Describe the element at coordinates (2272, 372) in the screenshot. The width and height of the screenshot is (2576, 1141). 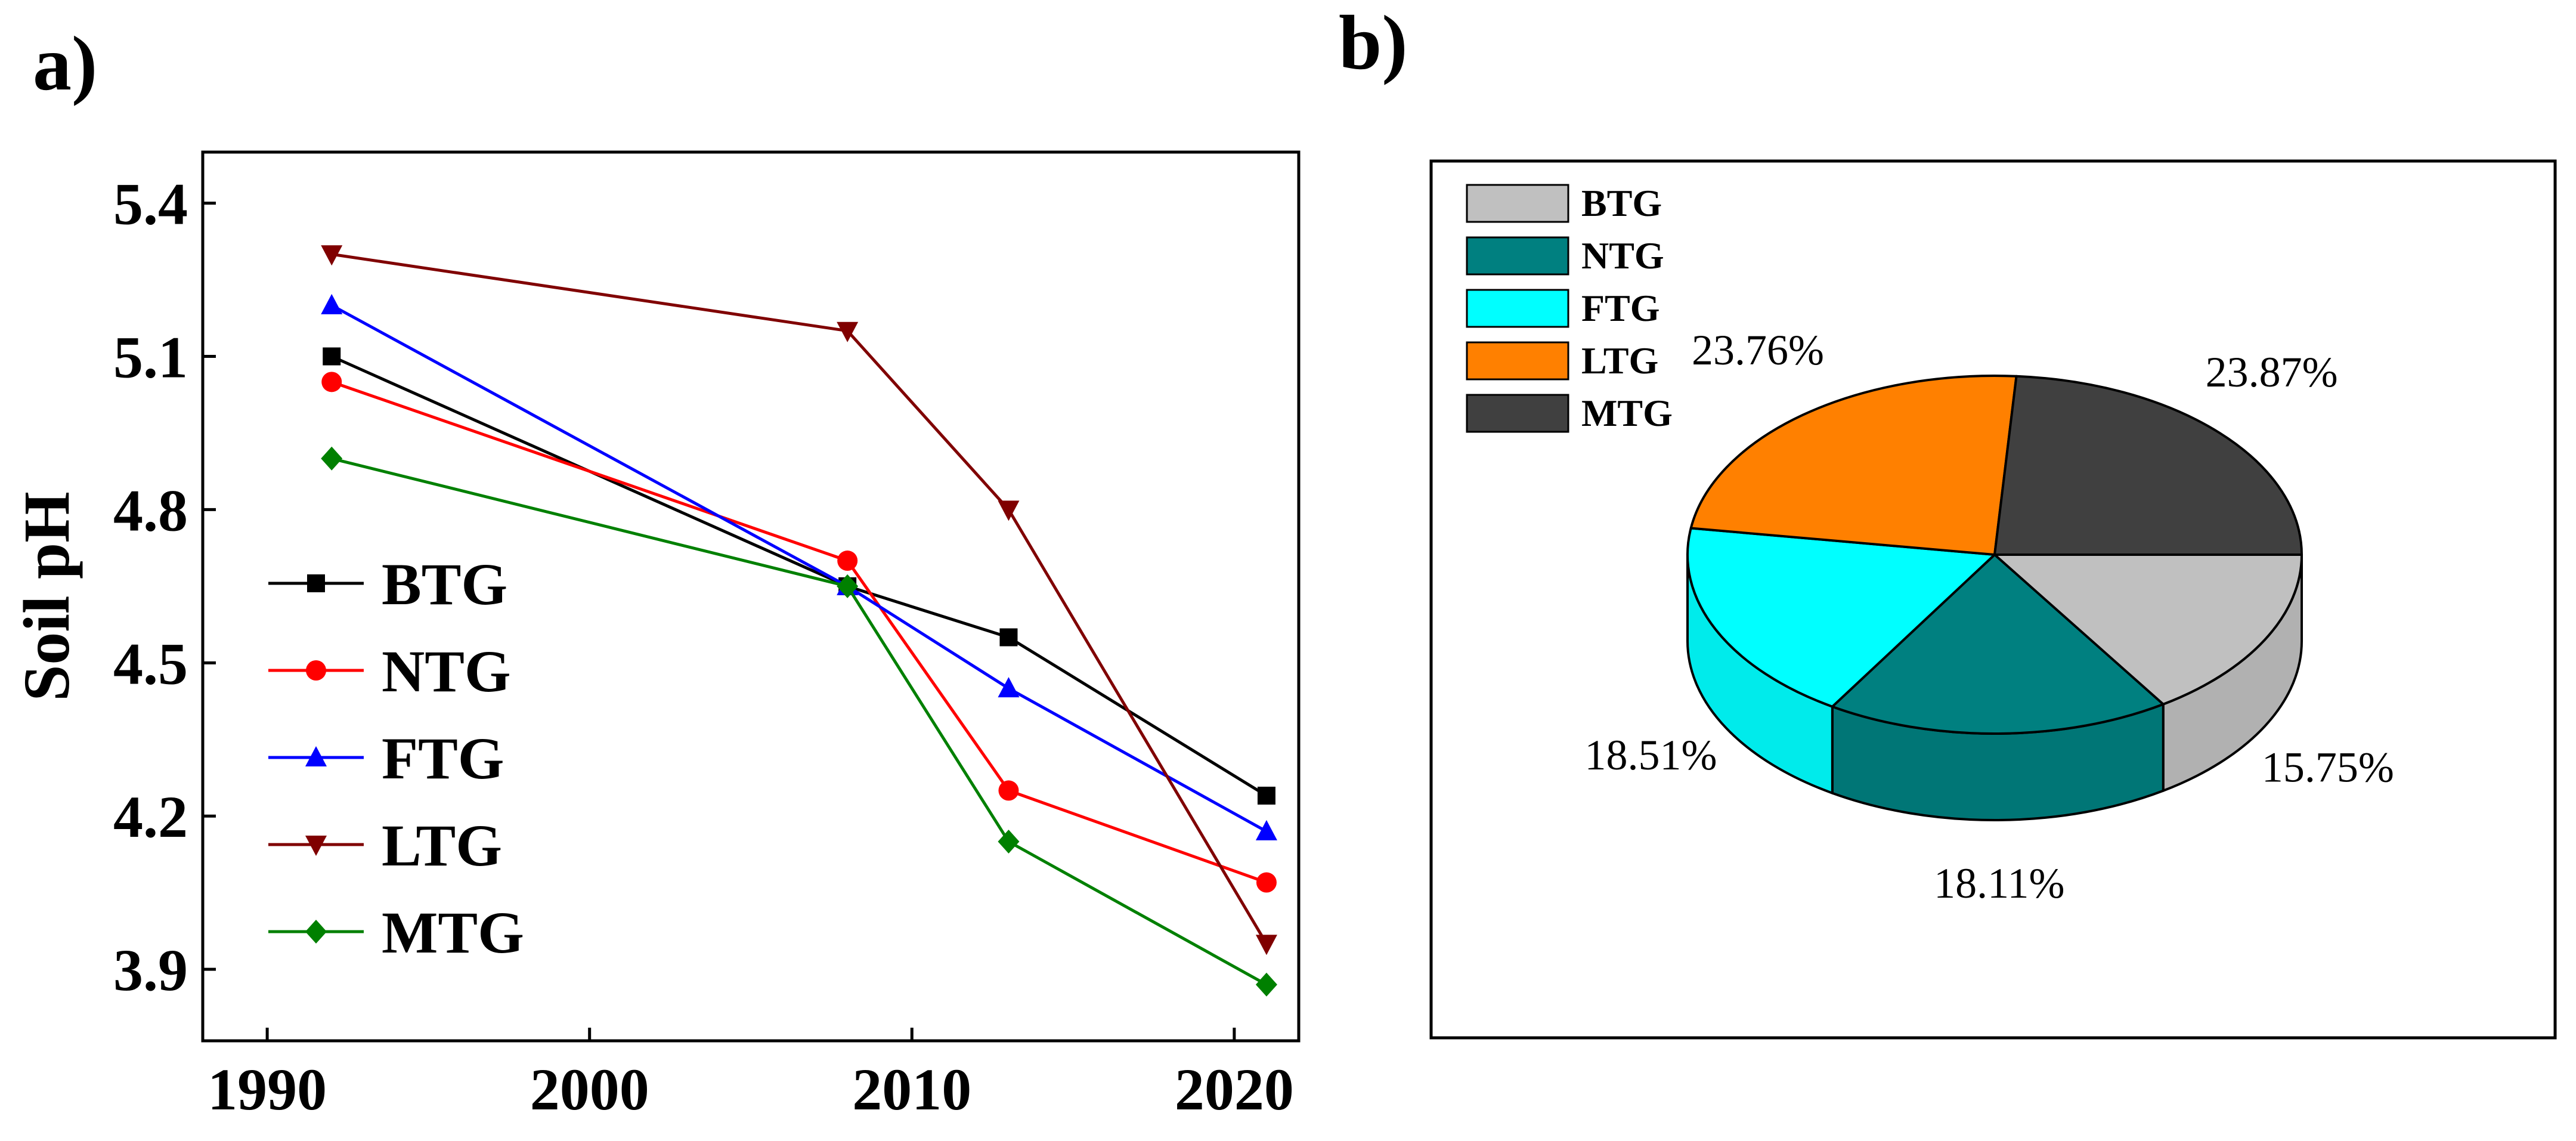
I see `pie-label-mtg: 23.87%` at that location.